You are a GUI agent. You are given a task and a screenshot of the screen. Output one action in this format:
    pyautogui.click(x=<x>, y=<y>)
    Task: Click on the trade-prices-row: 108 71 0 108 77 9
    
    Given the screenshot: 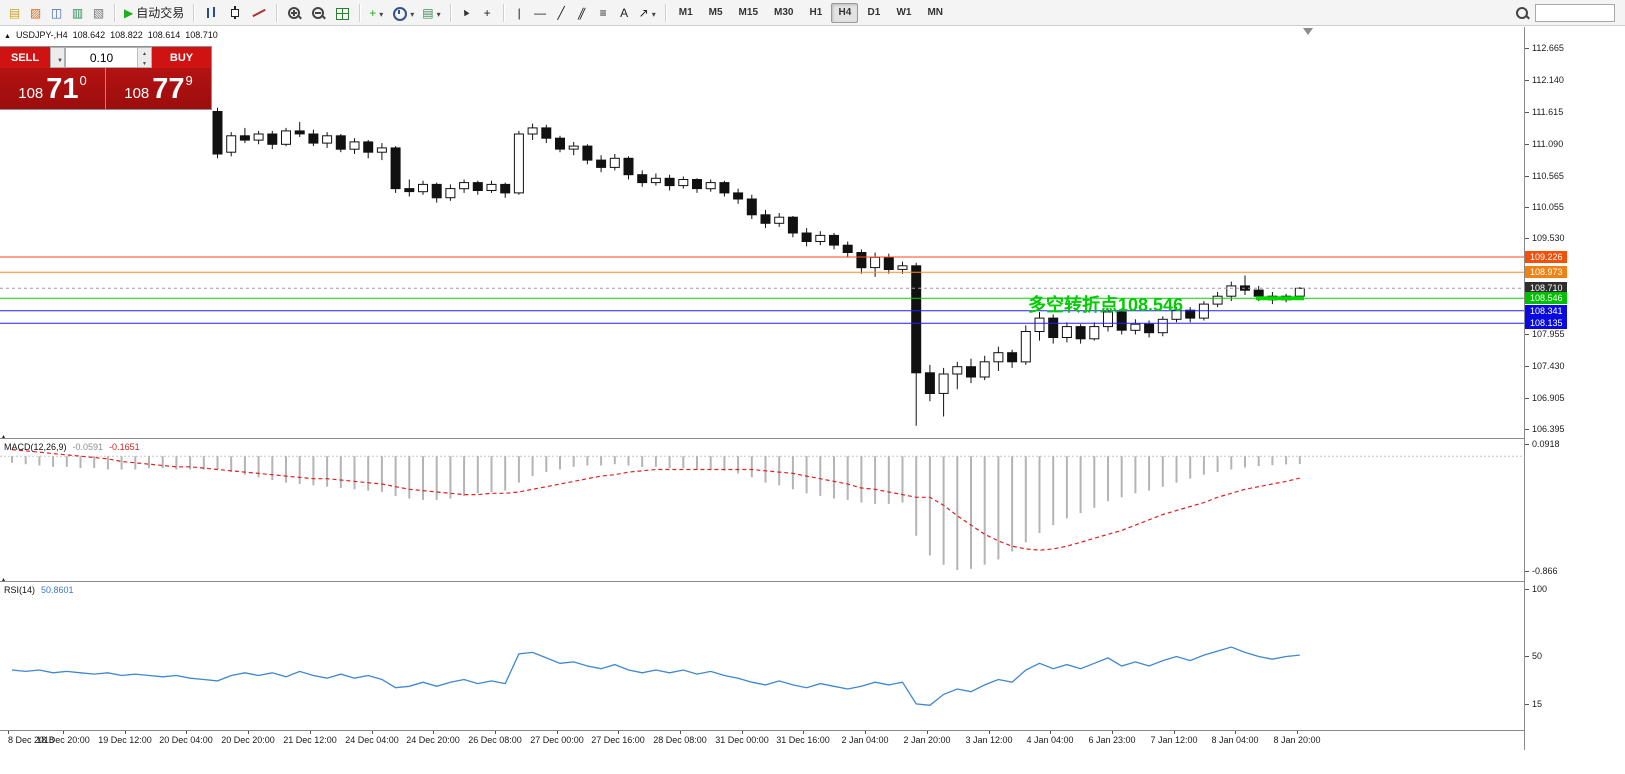 What is the action you would take?
    pyautogui.click(x=105, y=88)
    